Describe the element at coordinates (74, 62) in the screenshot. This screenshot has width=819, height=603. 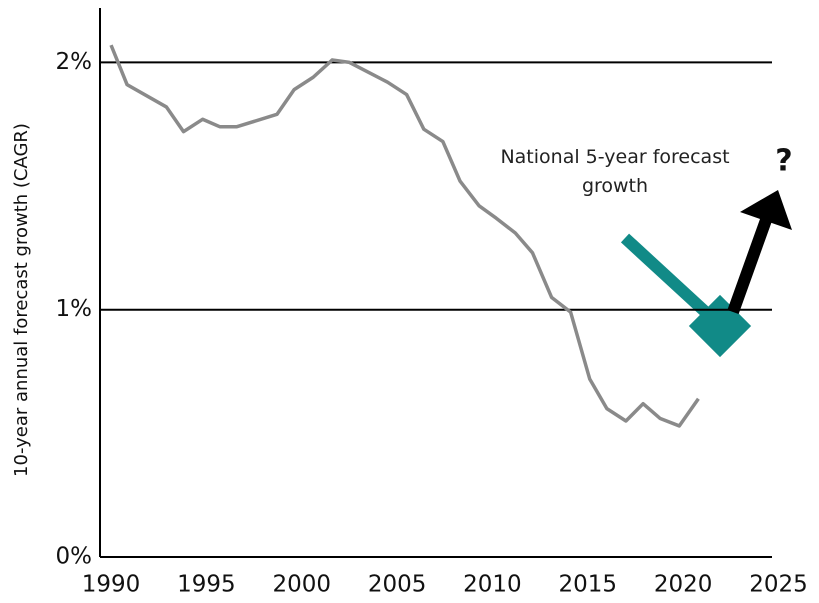
I see `y-tick-label: 2%` at that location.